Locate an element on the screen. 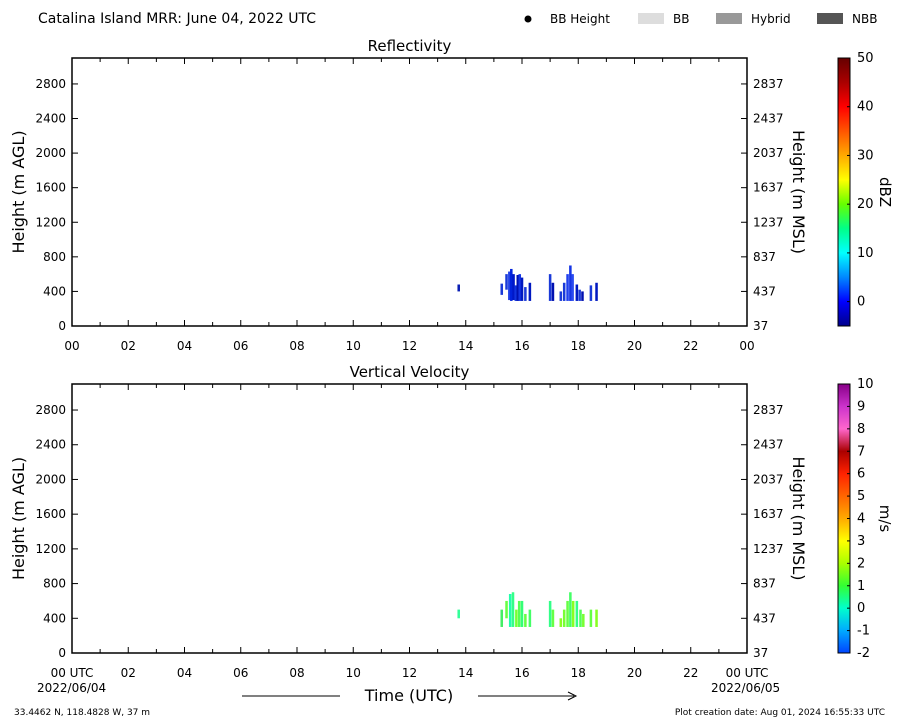 The width and height of the screenshot is (900, 725). panel-title: Reflectivity is located at coordinates (410, 46).